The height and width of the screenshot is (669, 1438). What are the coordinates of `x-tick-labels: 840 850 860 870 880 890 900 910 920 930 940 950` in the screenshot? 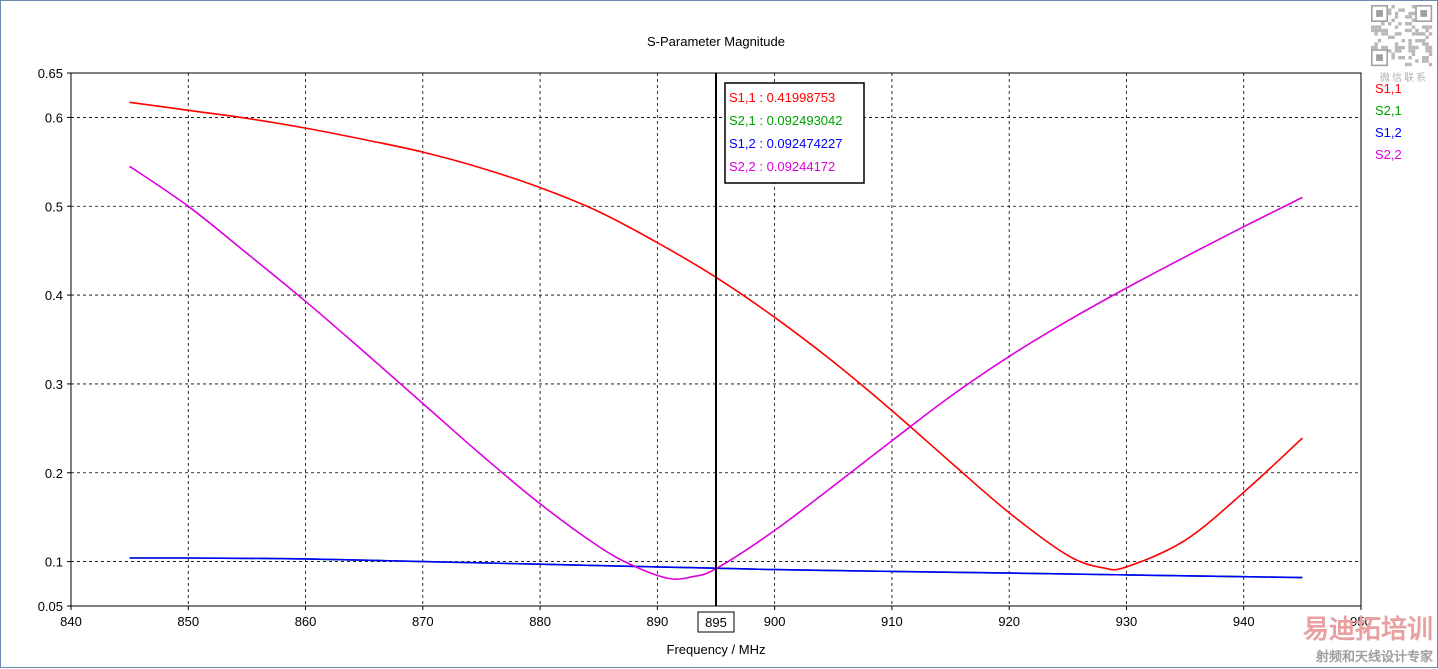 It's located at (716, 617).